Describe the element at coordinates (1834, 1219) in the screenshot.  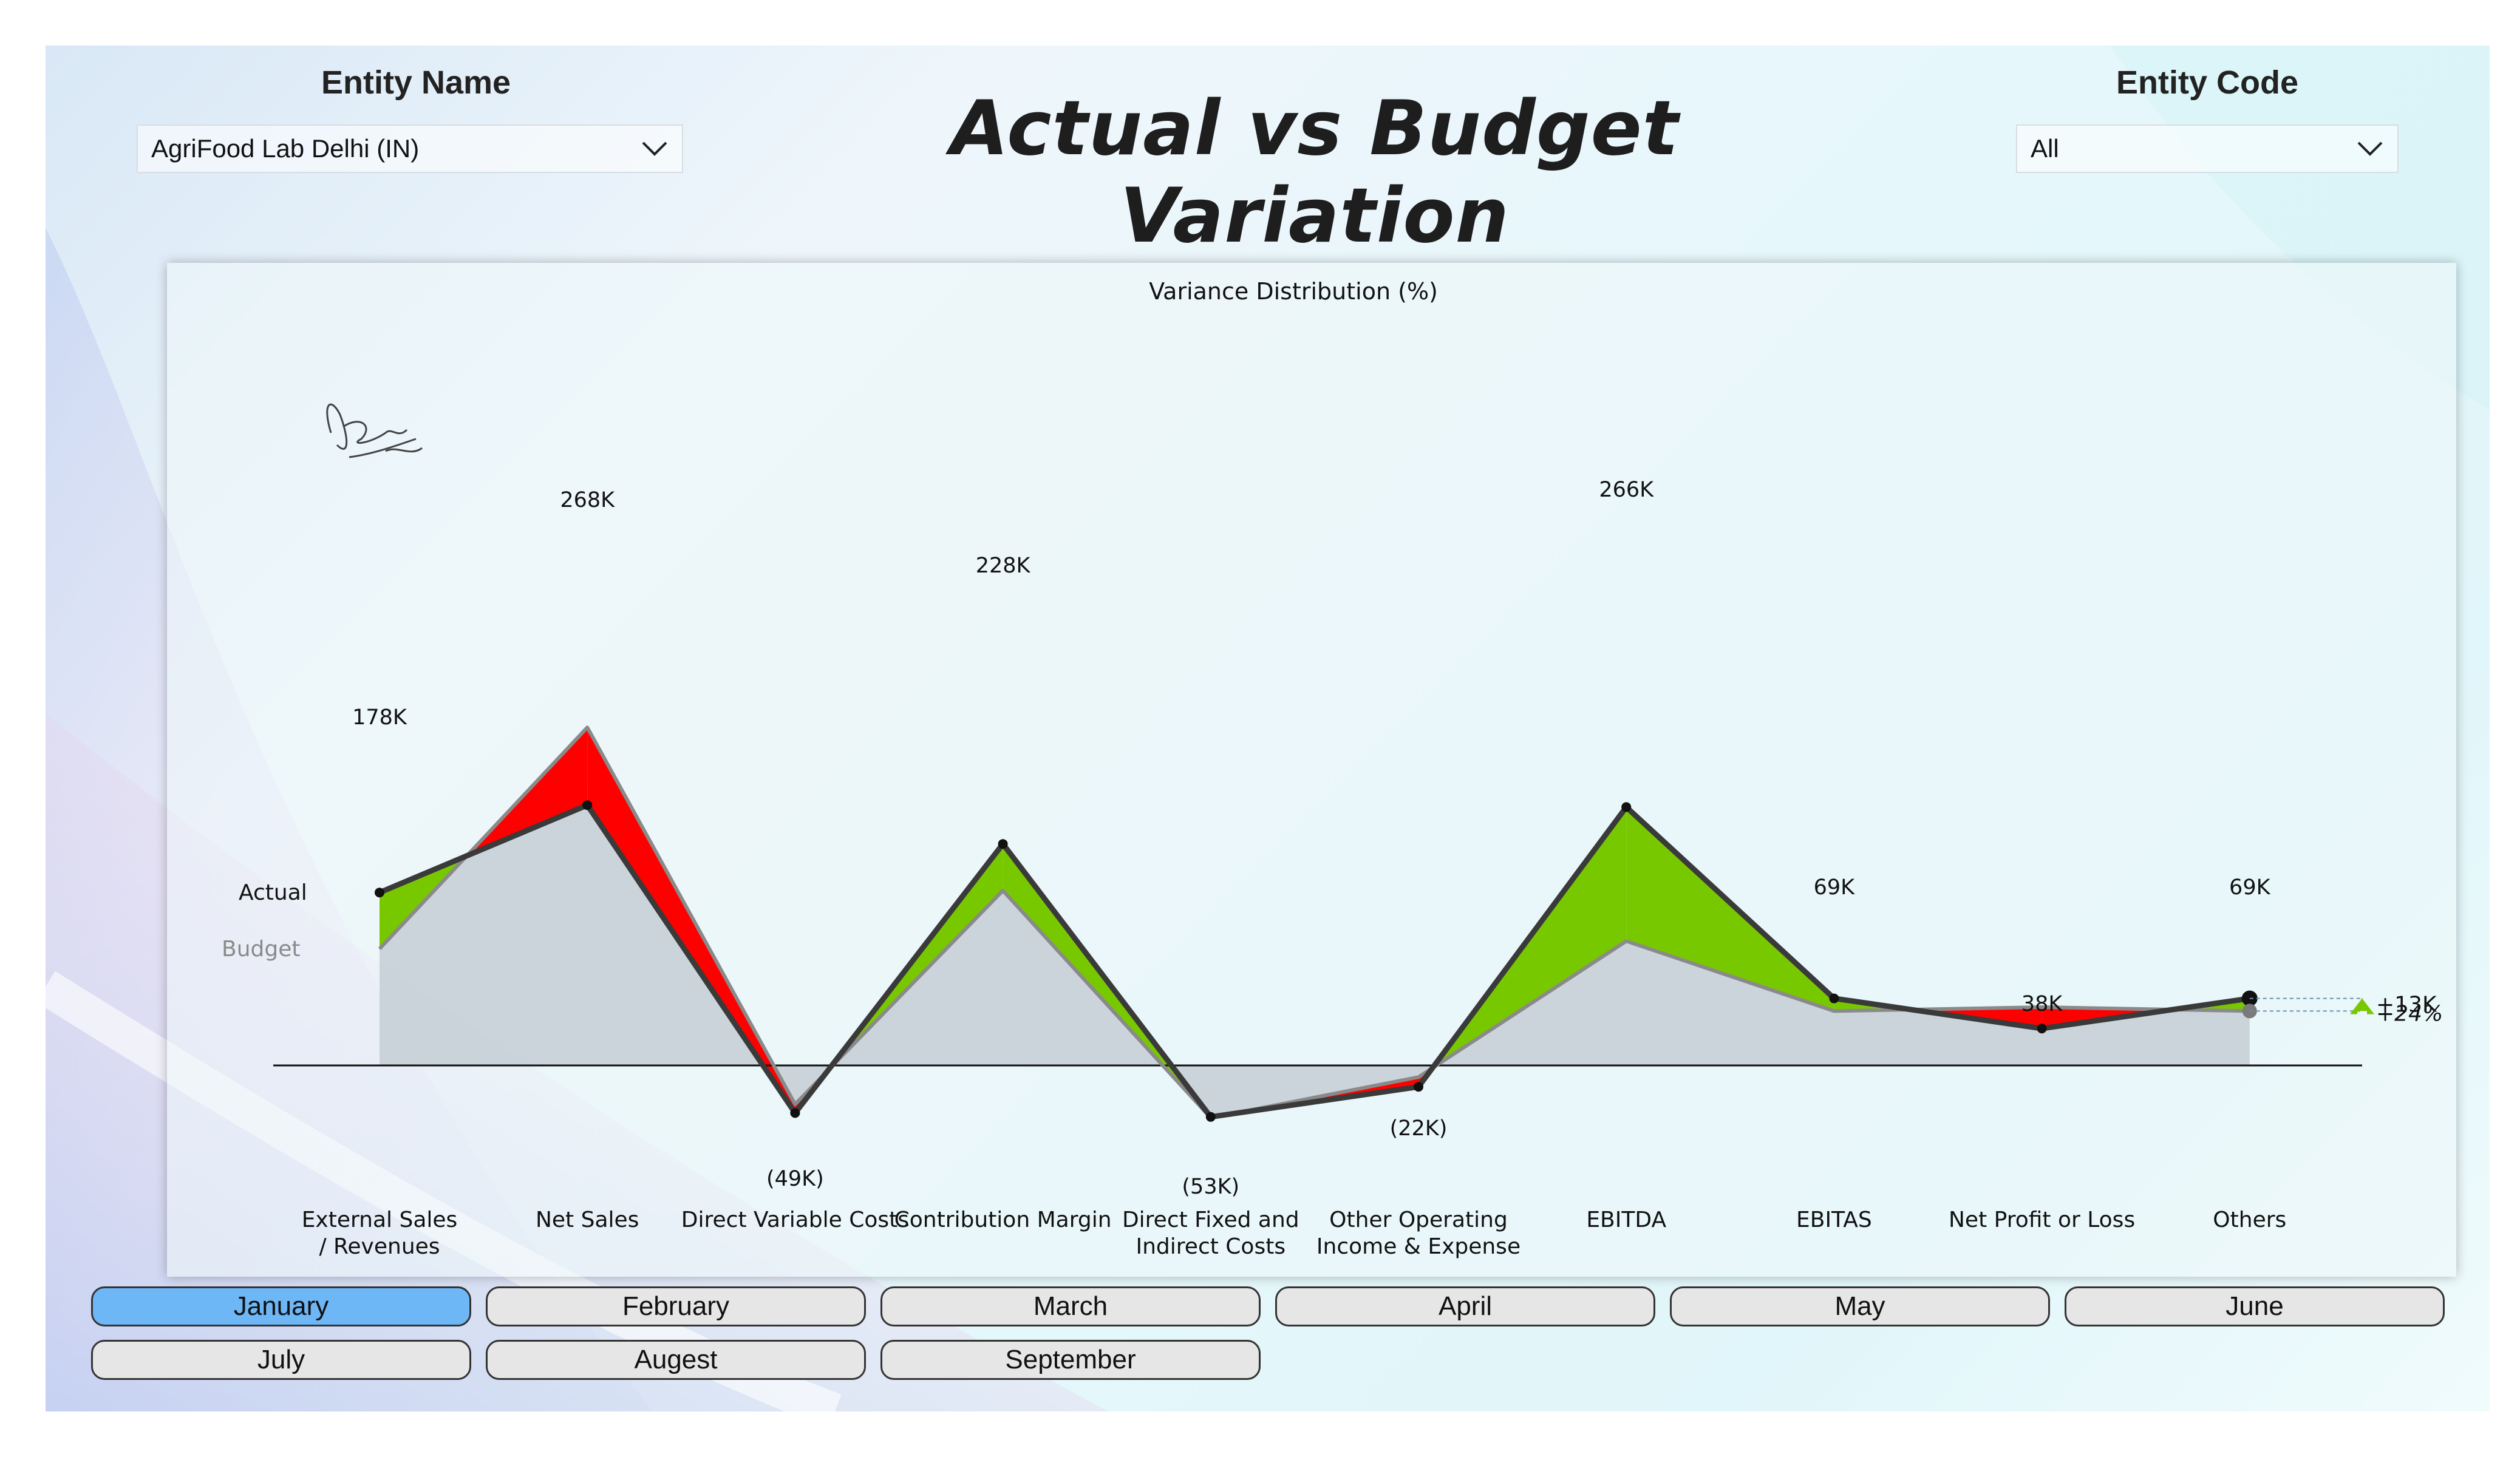
I see `category-label: EBITAS` at that location.